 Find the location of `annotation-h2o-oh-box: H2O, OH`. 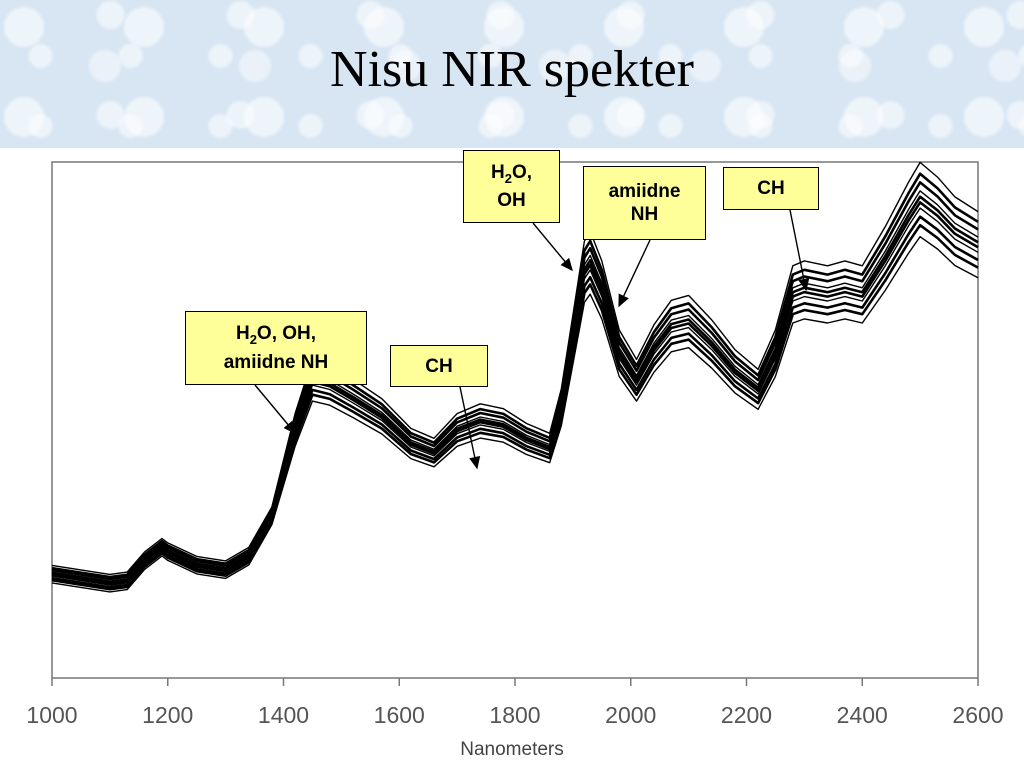

annotation-h2o-oh-box: H2O, OH is located at coordinates (511, 186).